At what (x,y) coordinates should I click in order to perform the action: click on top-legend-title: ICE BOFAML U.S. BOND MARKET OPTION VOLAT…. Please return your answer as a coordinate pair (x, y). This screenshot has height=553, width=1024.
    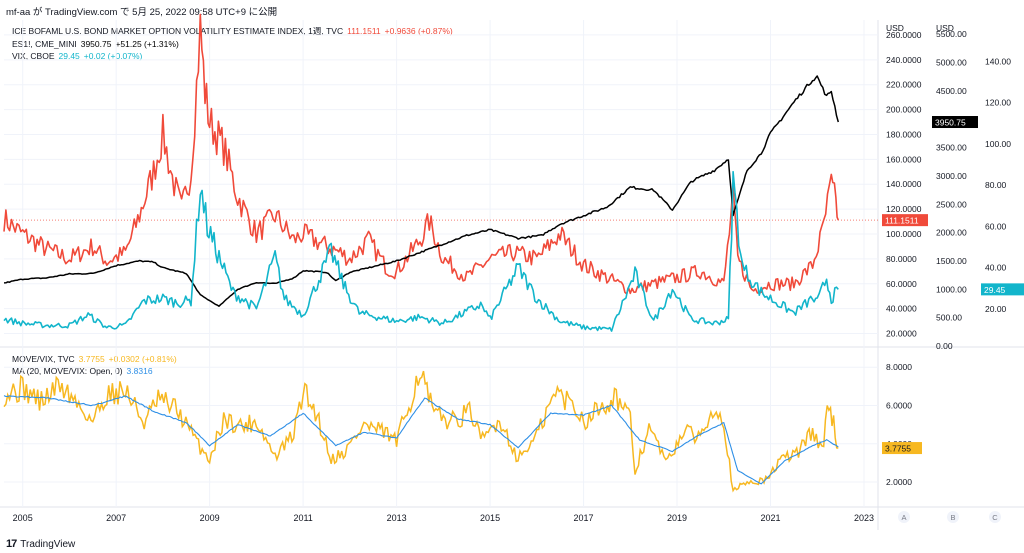
    Looking at the image, I should click on (178, 31).